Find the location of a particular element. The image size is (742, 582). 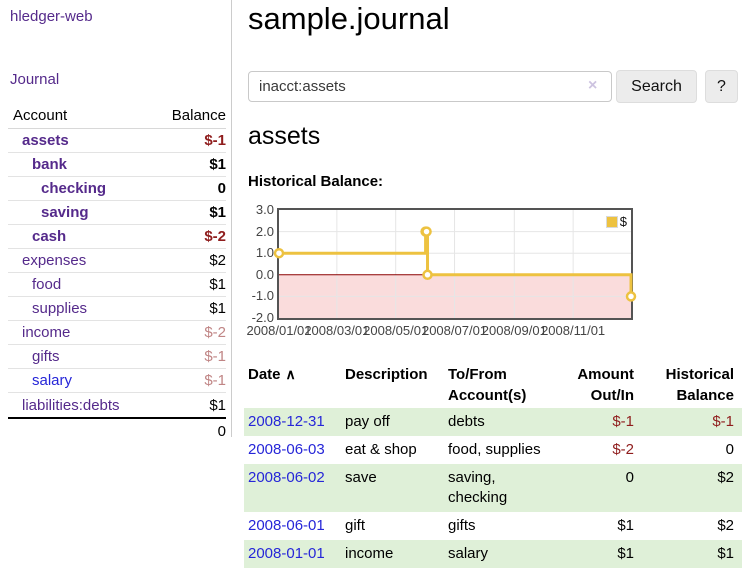

transaction-amount: 0 is located at coordinates (629, 477).